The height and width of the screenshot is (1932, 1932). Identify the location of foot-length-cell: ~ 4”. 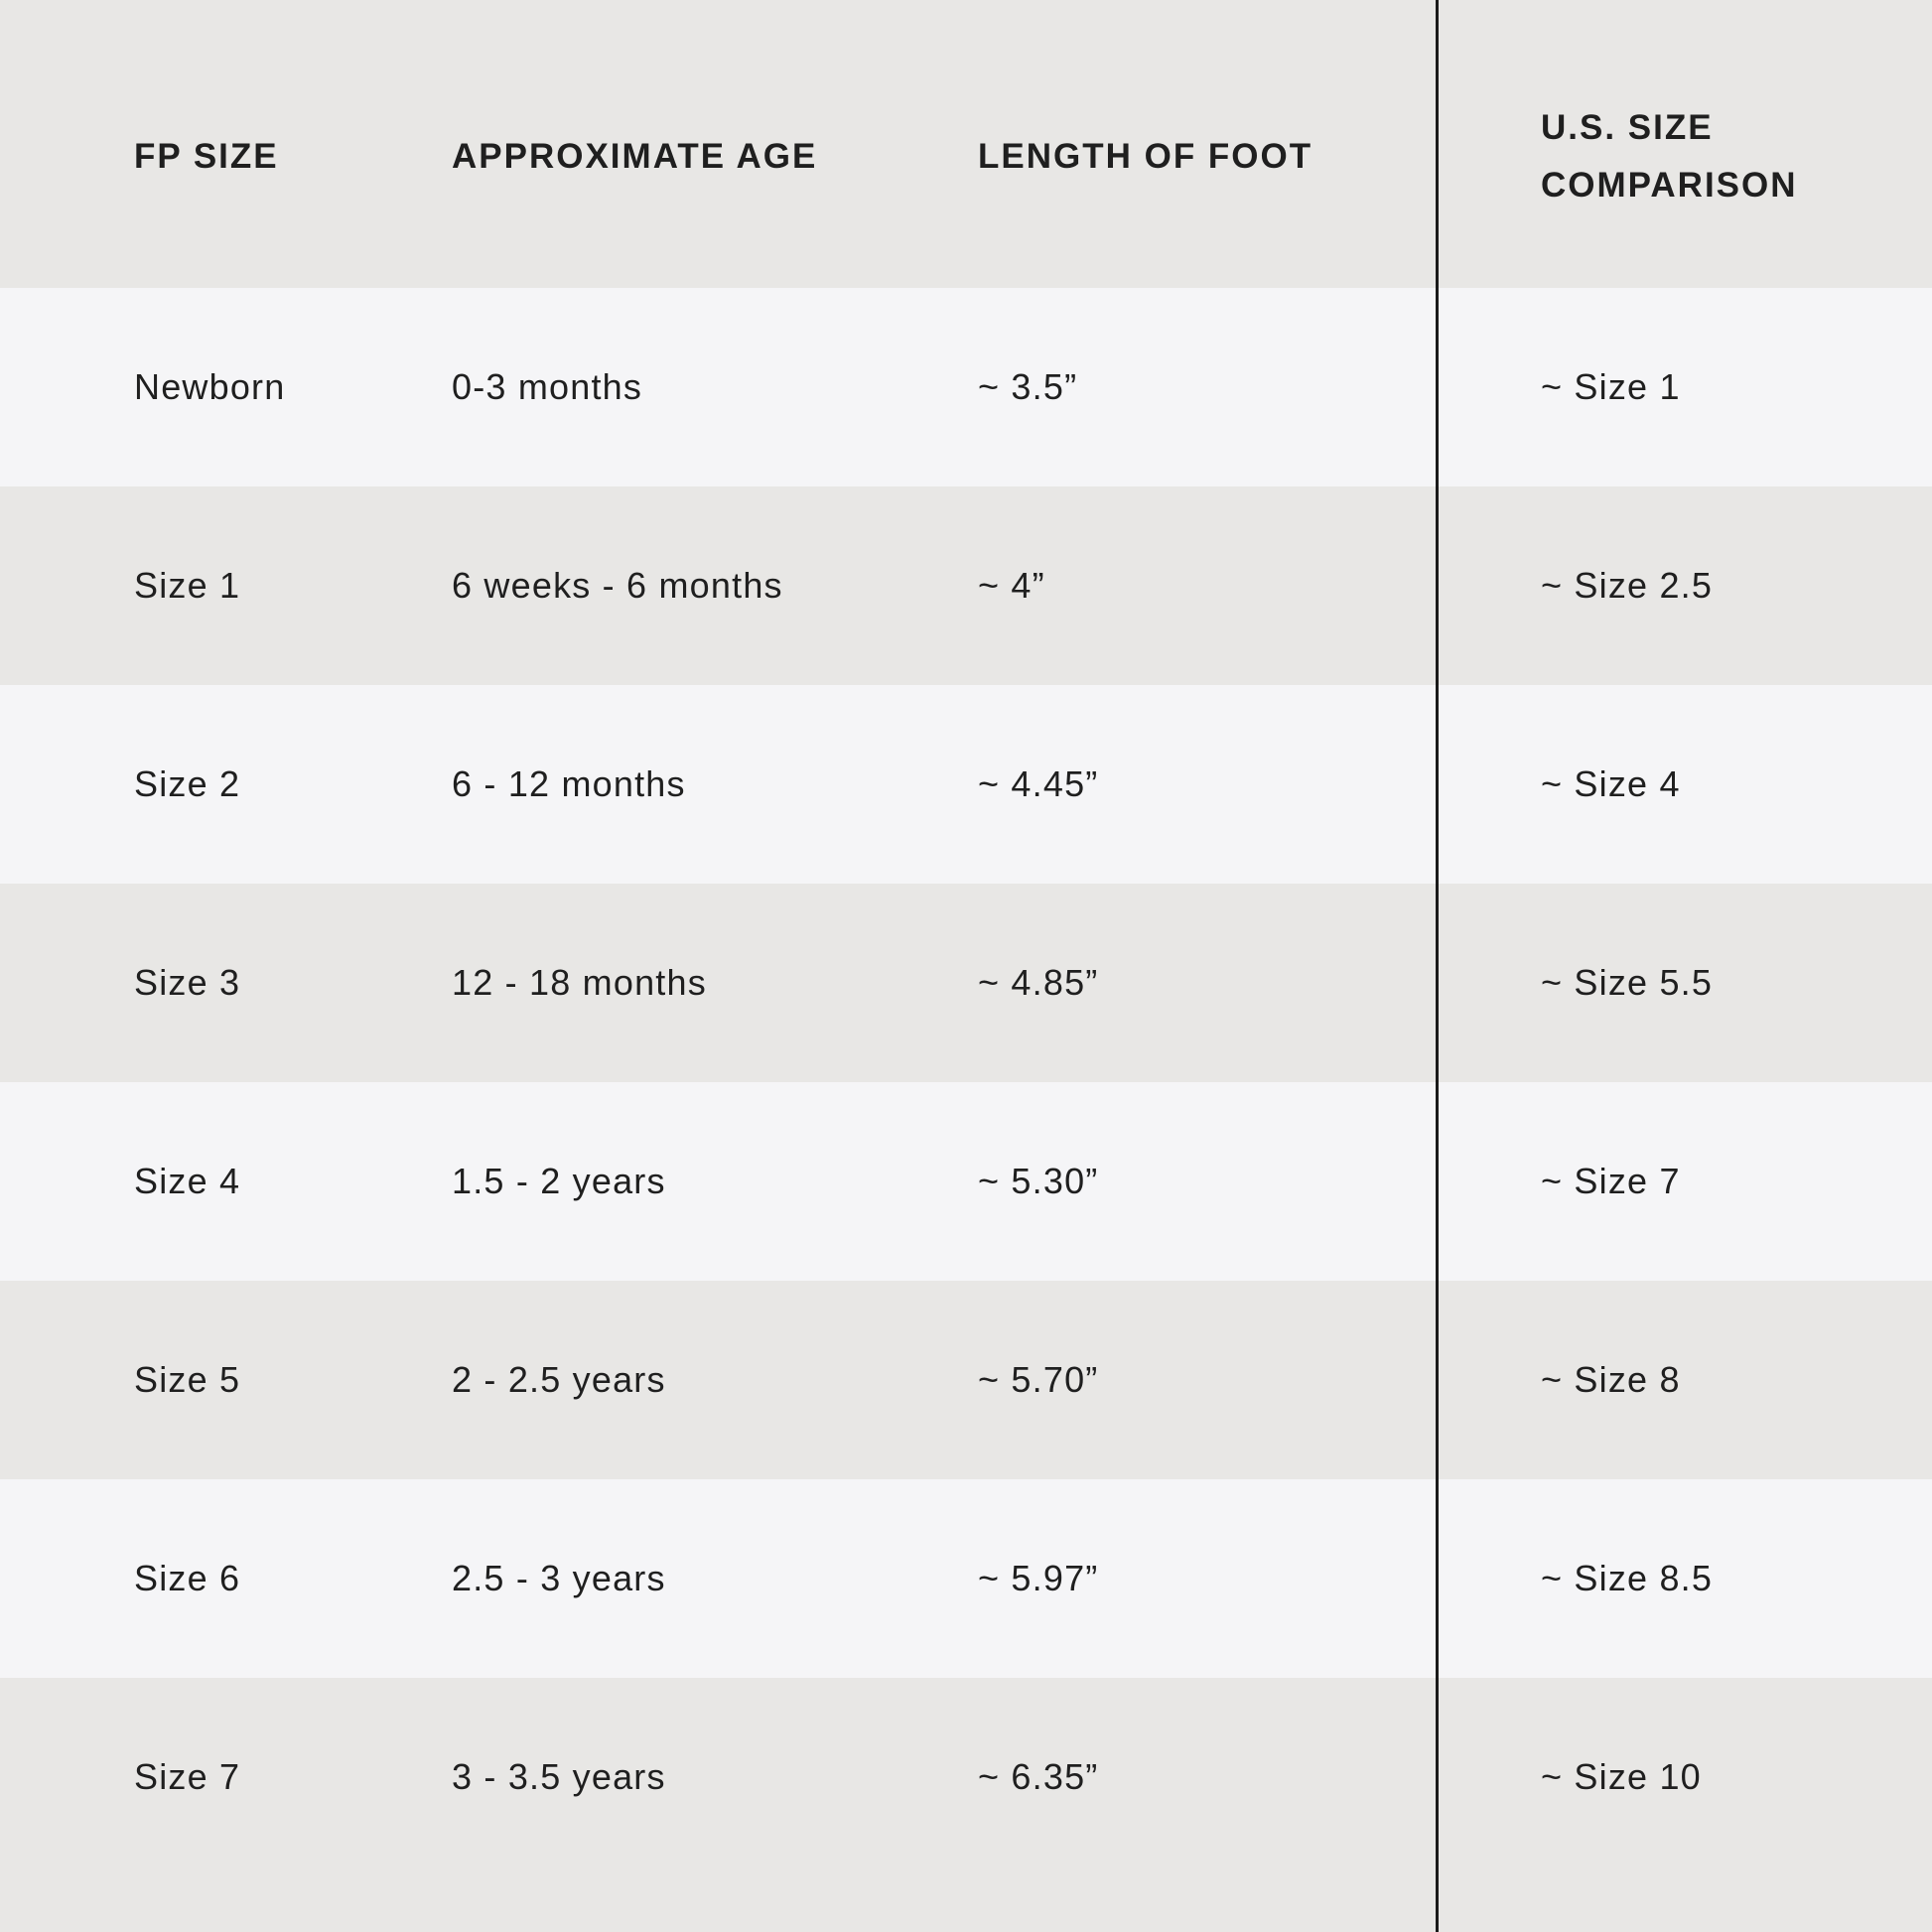
(1012, 585).